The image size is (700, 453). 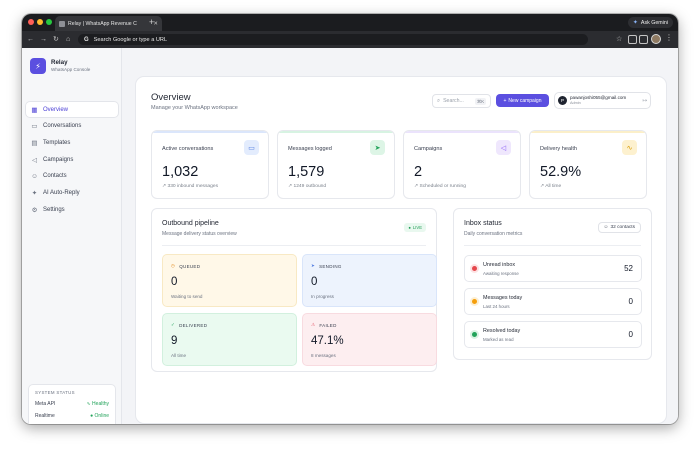 What do you see at coordinates (155, 23) in the screenshot?
I see `tab-close-icon: ✕` at bounding box center [155, 23].